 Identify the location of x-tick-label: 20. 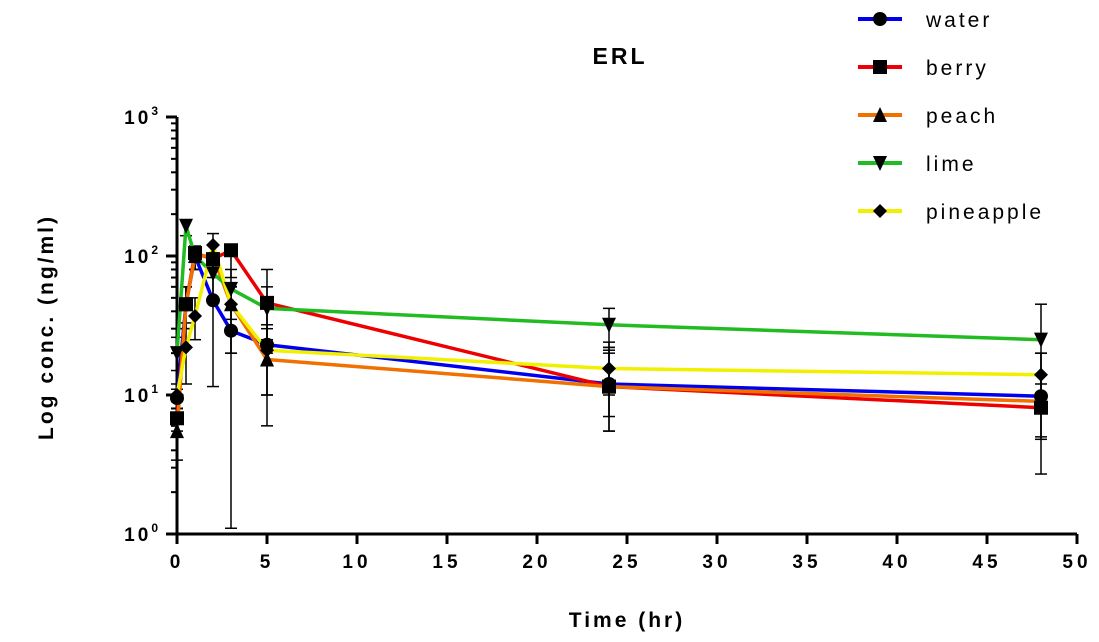
(536, 562).